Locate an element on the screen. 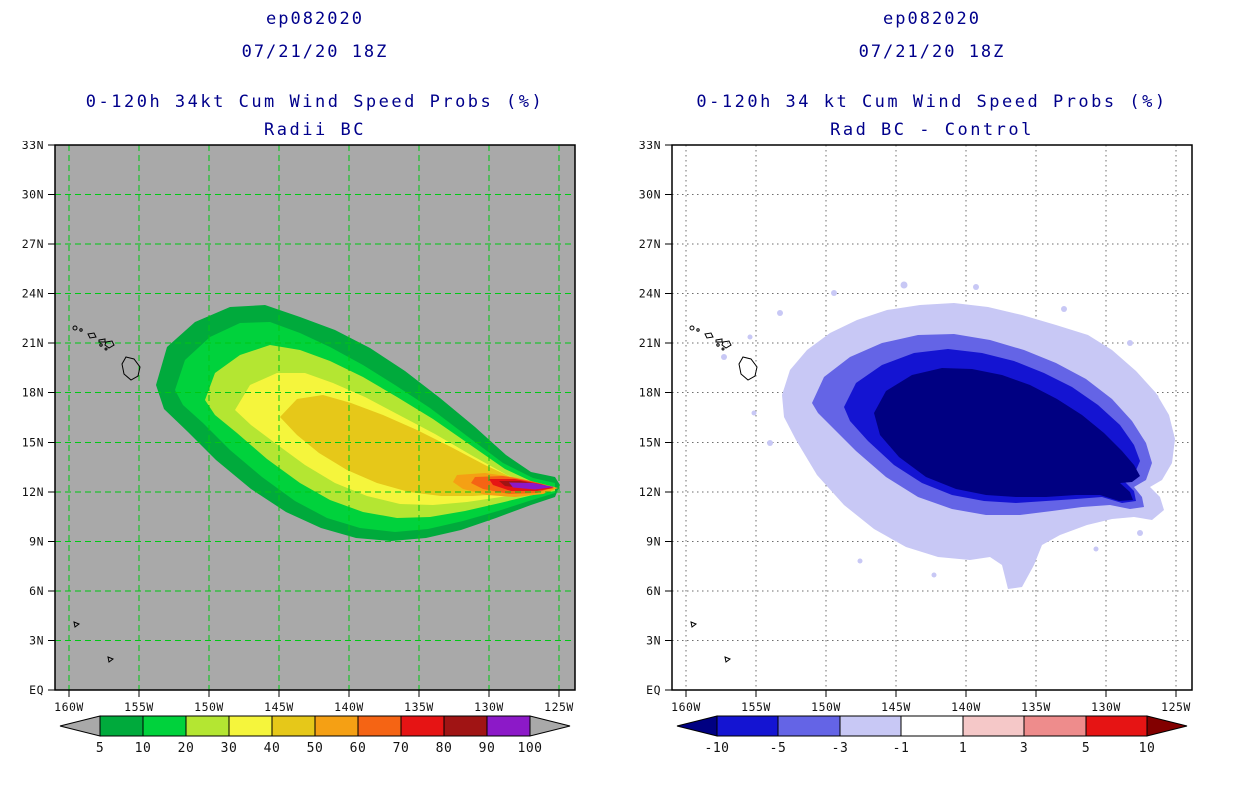  right-map-contour-fills is located at coordinates (978, 446).